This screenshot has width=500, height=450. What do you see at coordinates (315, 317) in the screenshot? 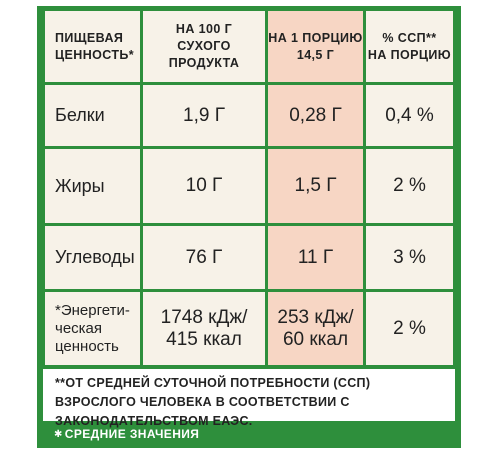
I see `row-energy-per-serving-kj: 253 кДж/` at bounding box center [315, 317].